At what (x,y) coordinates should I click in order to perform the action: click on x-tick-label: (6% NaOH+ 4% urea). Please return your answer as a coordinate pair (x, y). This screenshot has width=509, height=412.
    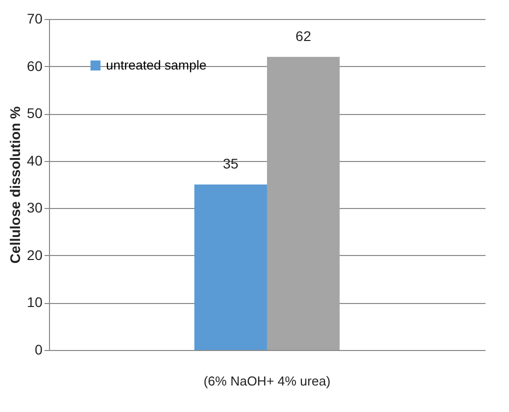
    Looking at the image, I should click on (267, 381).